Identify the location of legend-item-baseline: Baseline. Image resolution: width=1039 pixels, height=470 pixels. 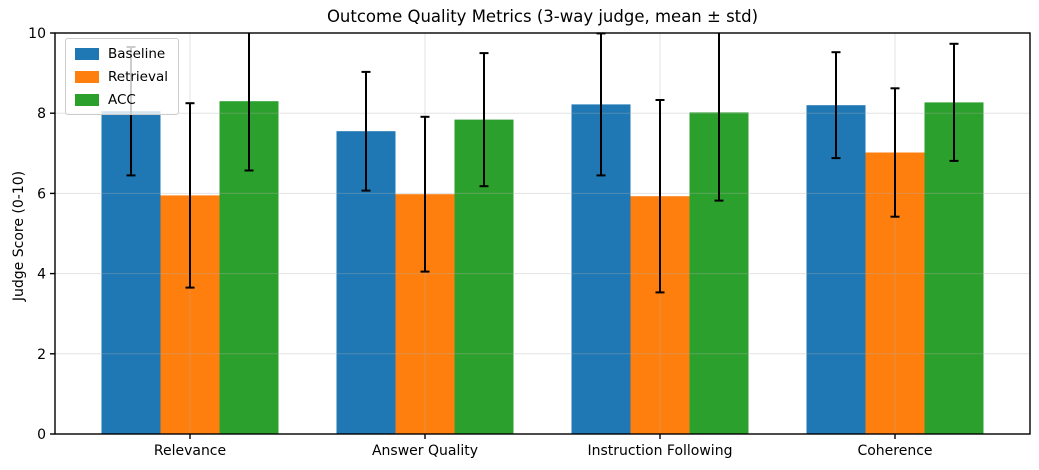
(121, 53).